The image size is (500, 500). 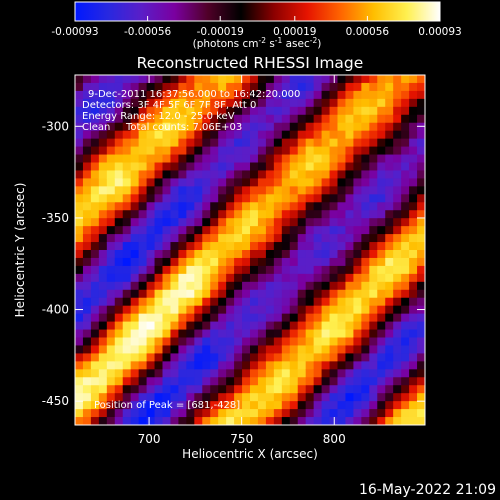 What do you see at coordinates (183, 127) in the screenshot?
I see `annotation-total-counts: Total counts: 7.06E+03` at bounding box center [183, 127].